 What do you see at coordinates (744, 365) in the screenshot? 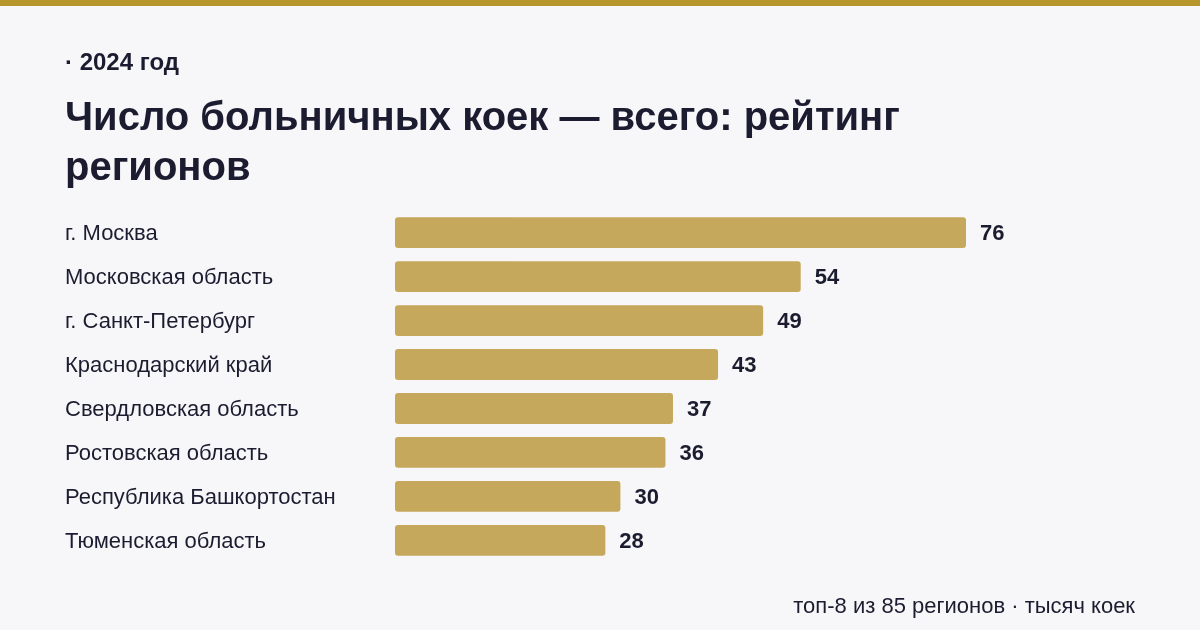
I see `data-label: 43` at bounding box center [744, 365].